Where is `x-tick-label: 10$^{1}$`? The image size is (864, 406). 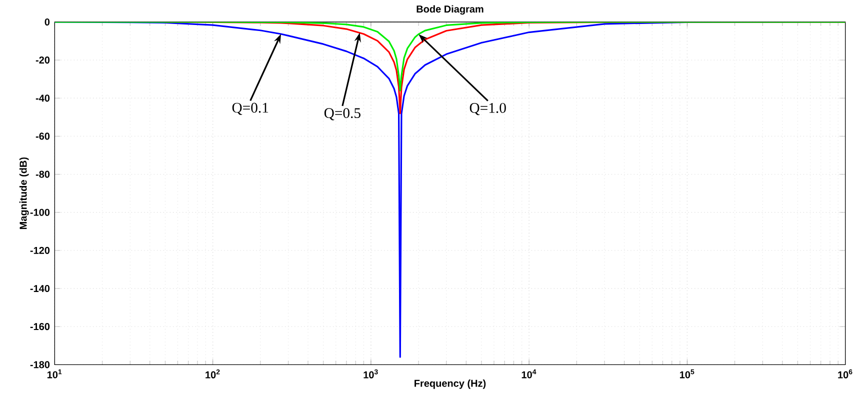
x-tick-label: 10$^{1}$ is located at coordinates (54, 373).